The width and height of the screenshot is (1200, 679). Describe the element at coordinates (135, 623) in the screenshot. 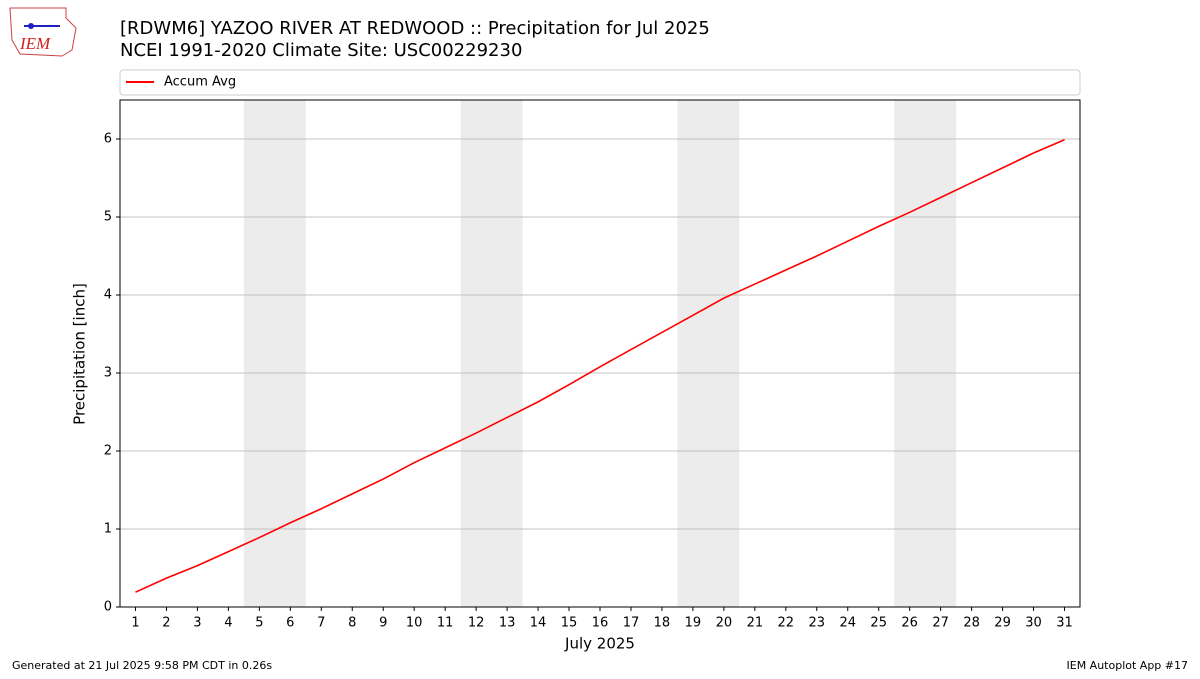

I see `x-tick-label: 1` at that location.